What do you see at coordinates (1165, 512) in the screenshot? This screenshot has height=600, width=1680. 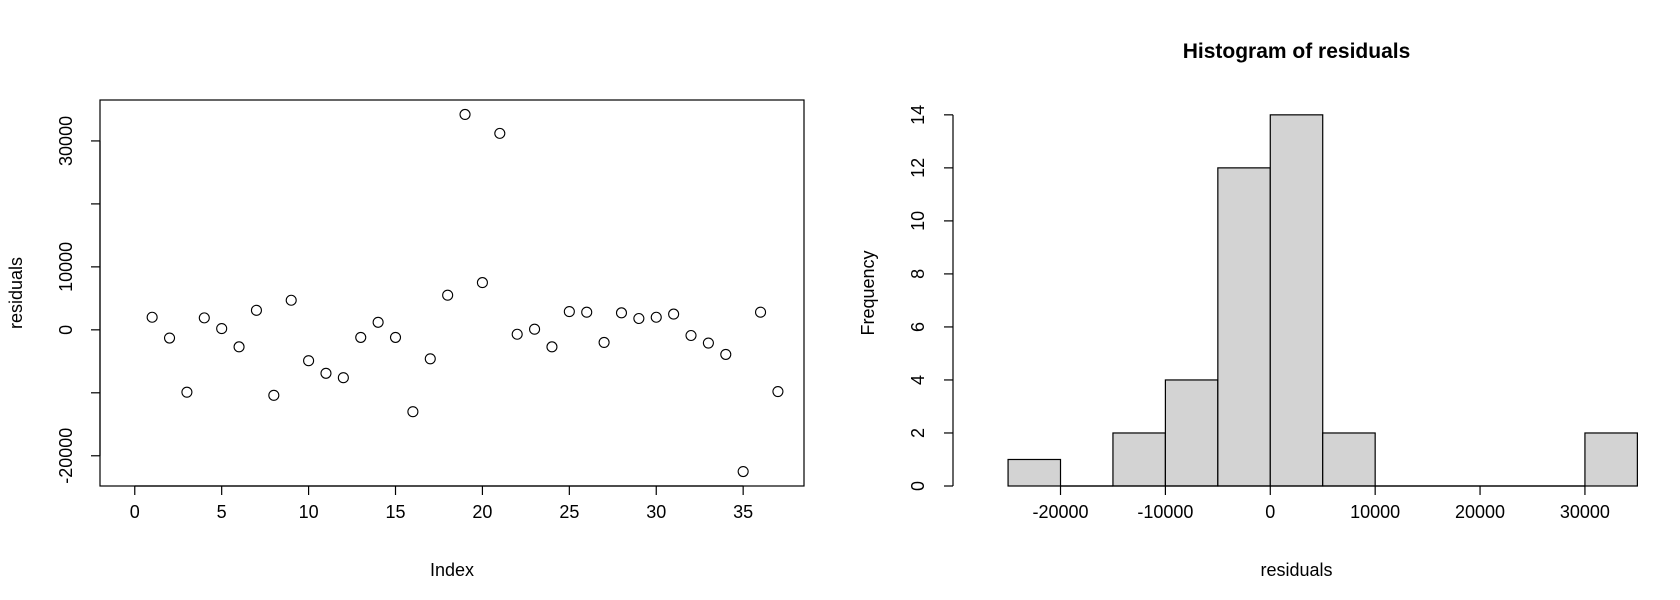 I see `x-tick-label: -10000` at bounding box center [1165, 512].